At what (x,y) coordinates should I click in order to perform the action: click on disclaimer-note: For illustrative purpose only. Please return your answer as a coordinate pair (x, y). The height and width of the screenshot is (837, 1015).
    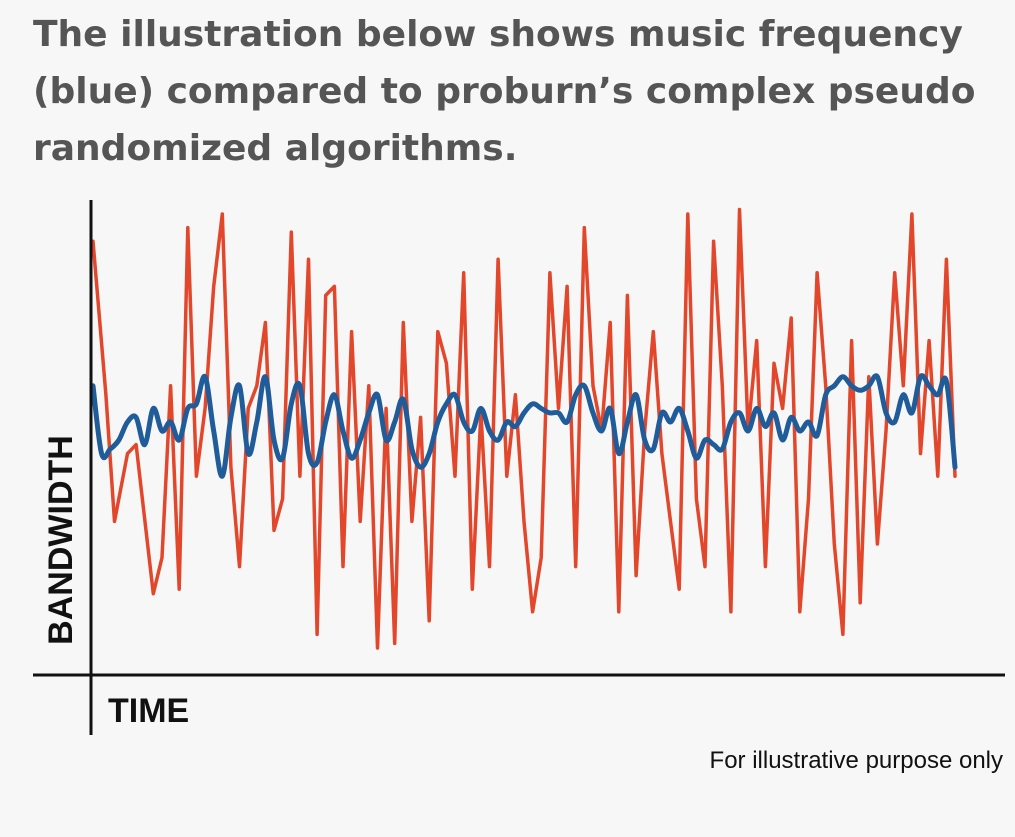
    Looking at the image, I should click on (856, 760).